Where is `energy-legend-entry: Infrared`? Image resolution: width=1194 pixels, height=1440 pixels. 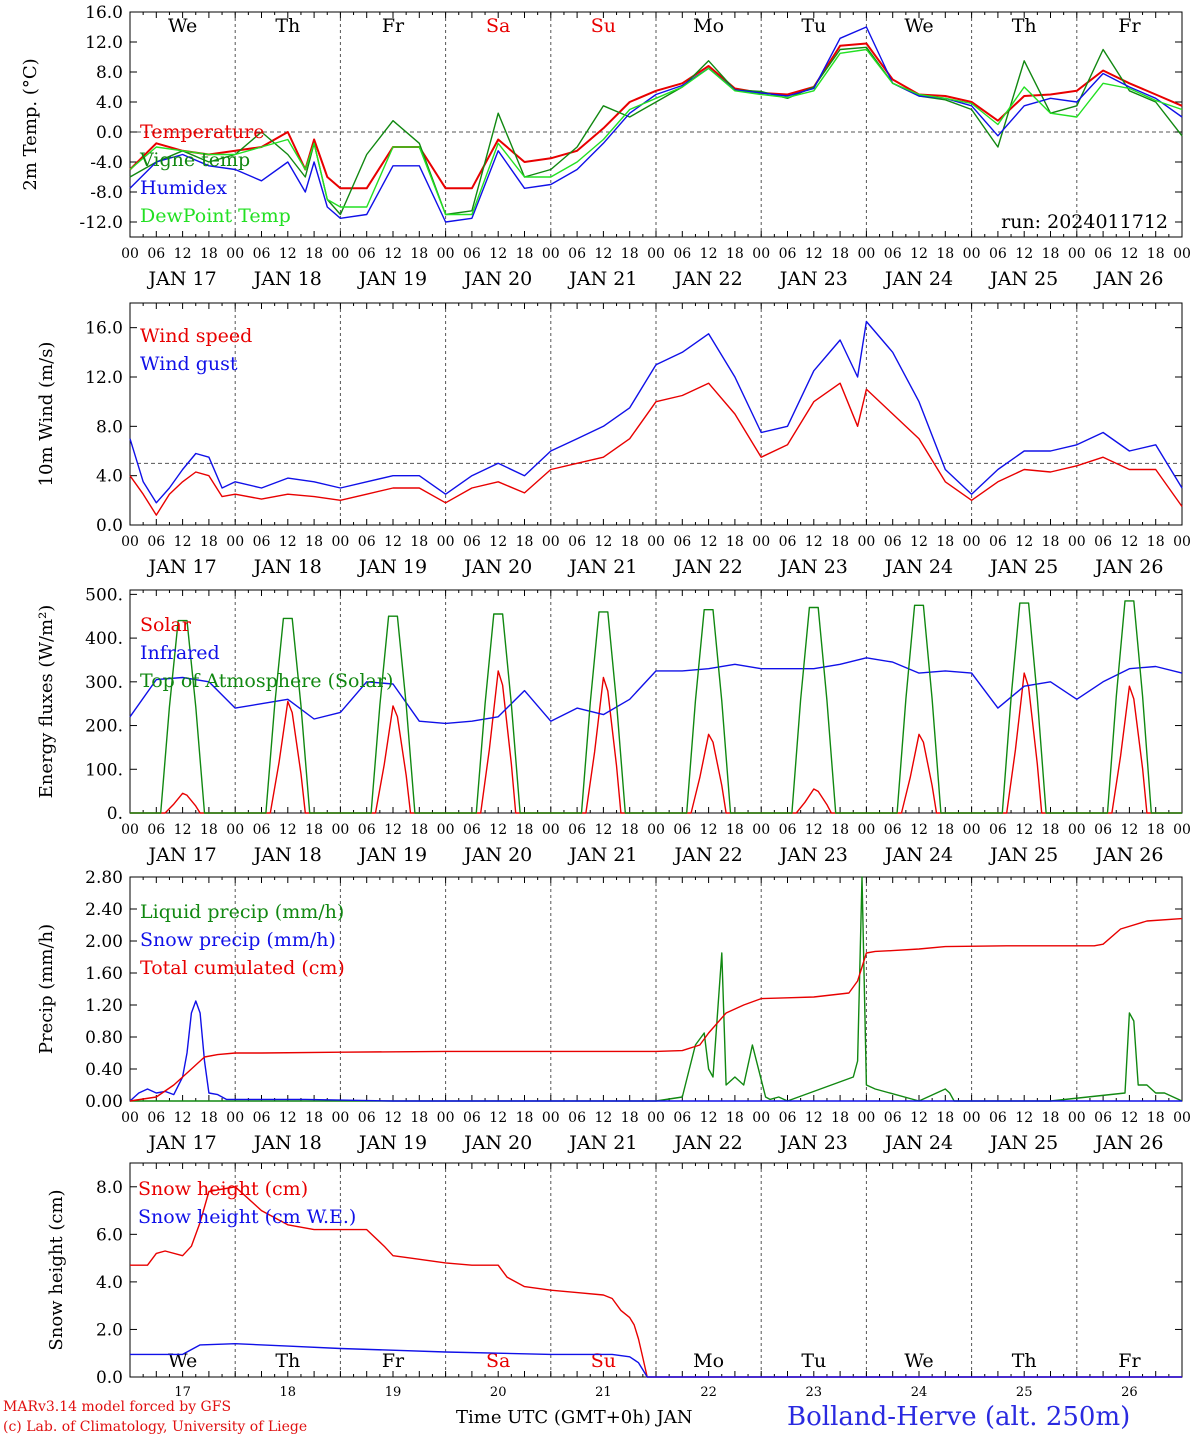 energy-legend-entry: Infrared is located at coordinates (180, 653).